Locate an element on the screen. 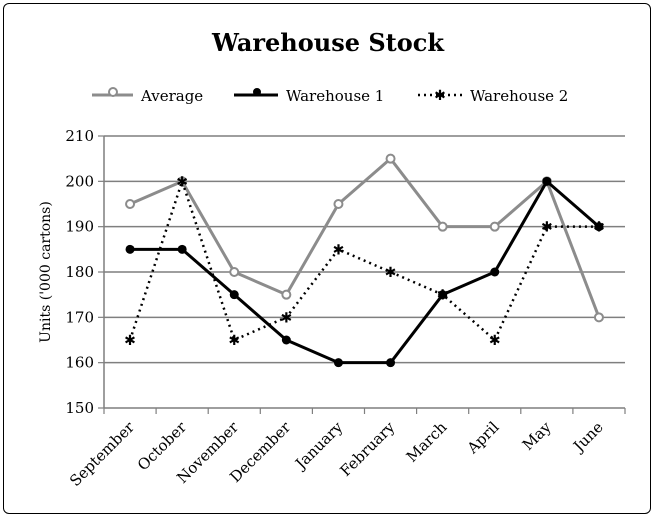  legend: Average Warehouse 1 ✱ Warehouse 2 is located at coordinates (330, 96).